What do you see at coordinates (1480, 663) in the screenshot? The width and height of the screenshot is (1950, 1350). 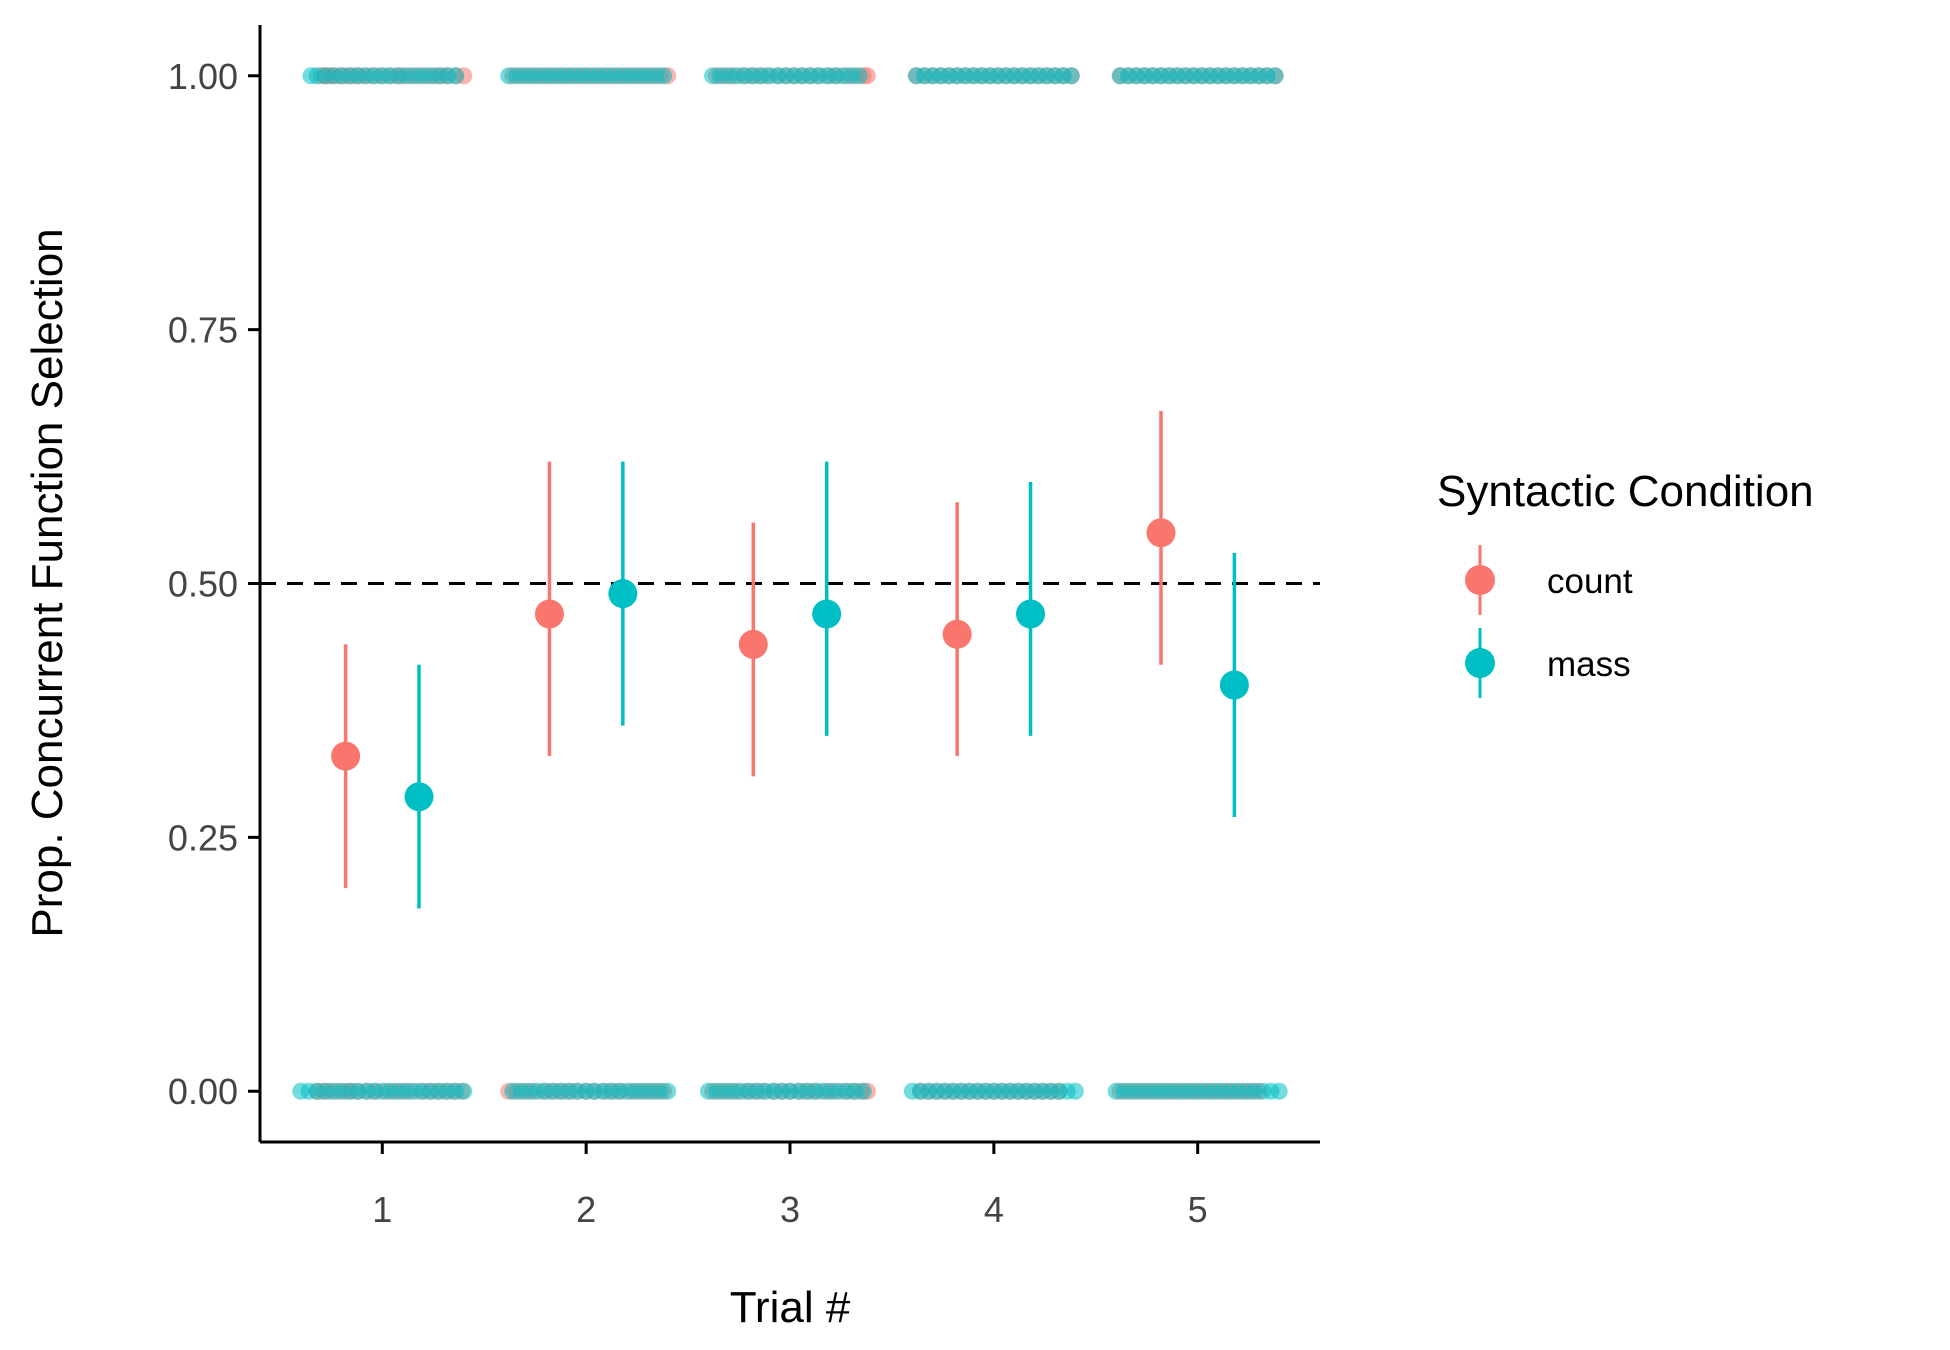 I see `legend-key-mass-dot` at bounding box center [1480, 663].